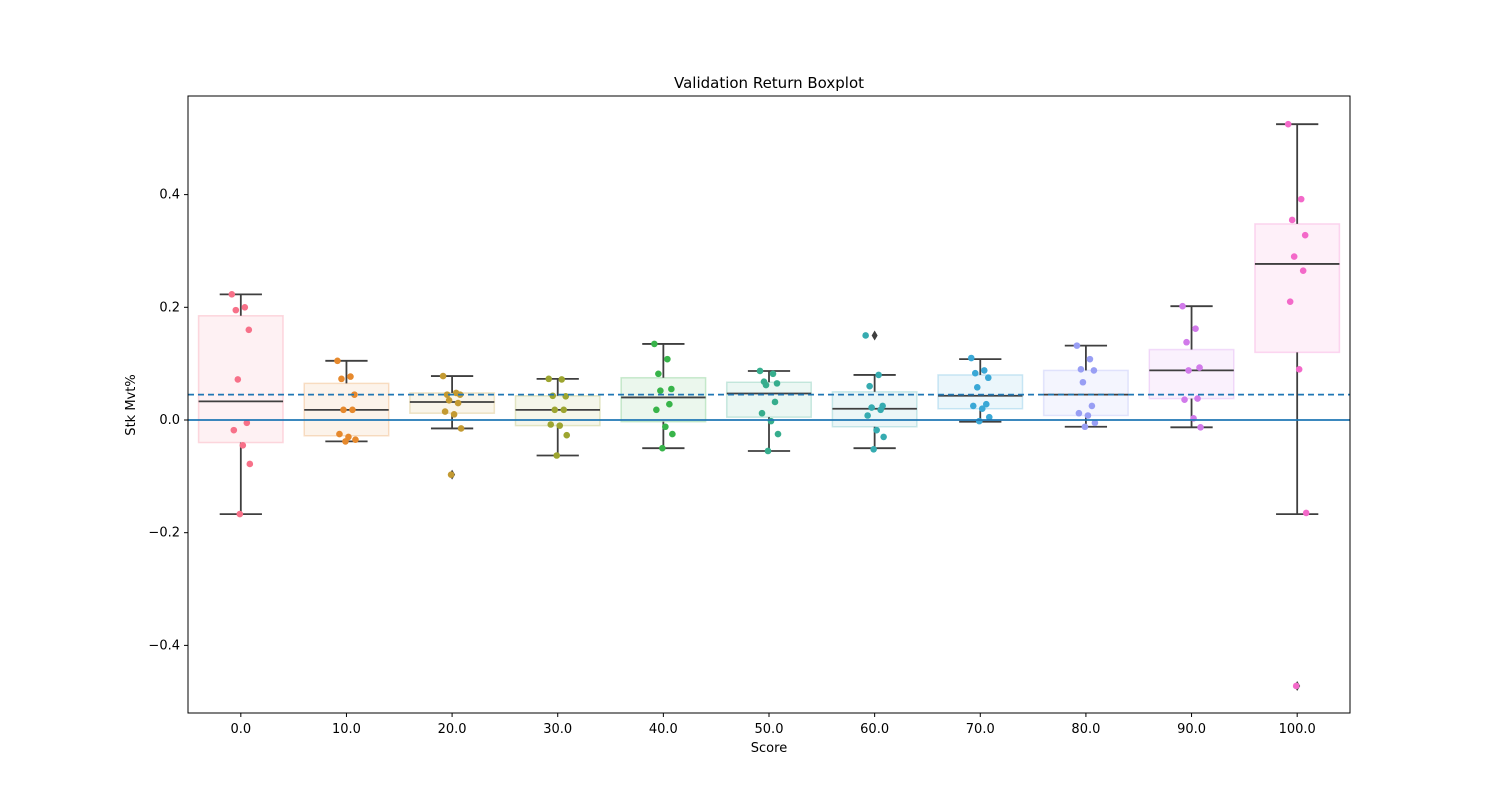  I want to click on x-tick-label: 70.0, so click(980, 729).